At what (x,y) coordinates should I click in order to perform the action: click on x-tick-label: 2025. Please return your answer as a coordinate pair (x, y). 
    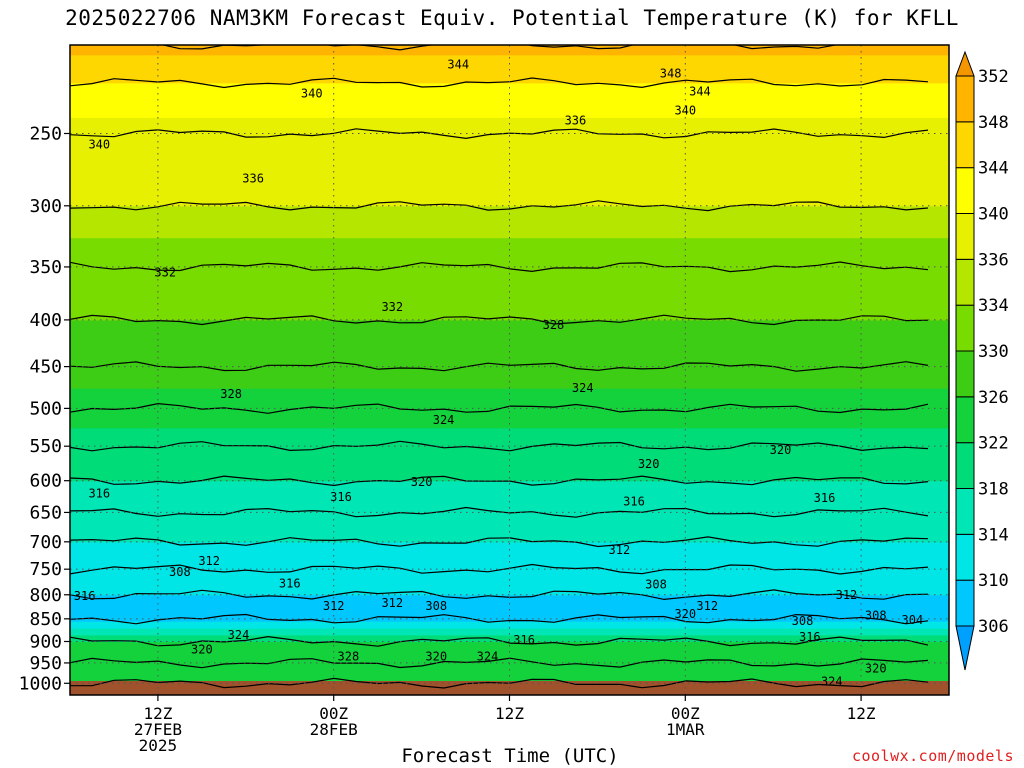
    Looking at the image, I should click on (158, 745).